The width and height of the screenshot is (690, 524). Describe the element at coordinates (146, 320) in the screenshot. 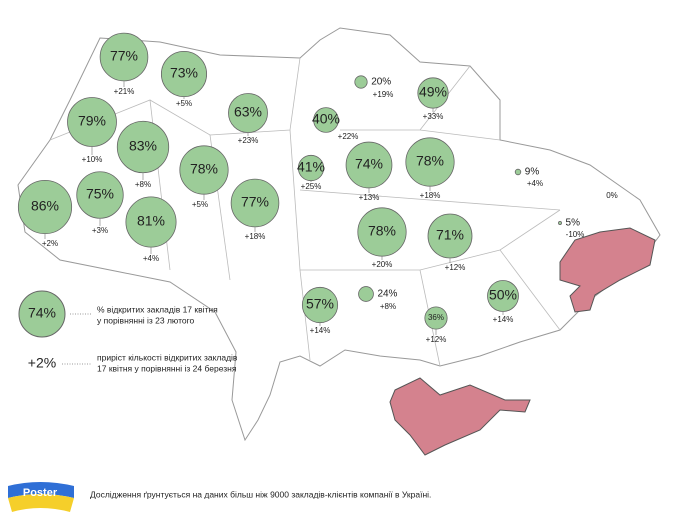

I see `legend-text: у порівнянні із 23 лютого` at that location.